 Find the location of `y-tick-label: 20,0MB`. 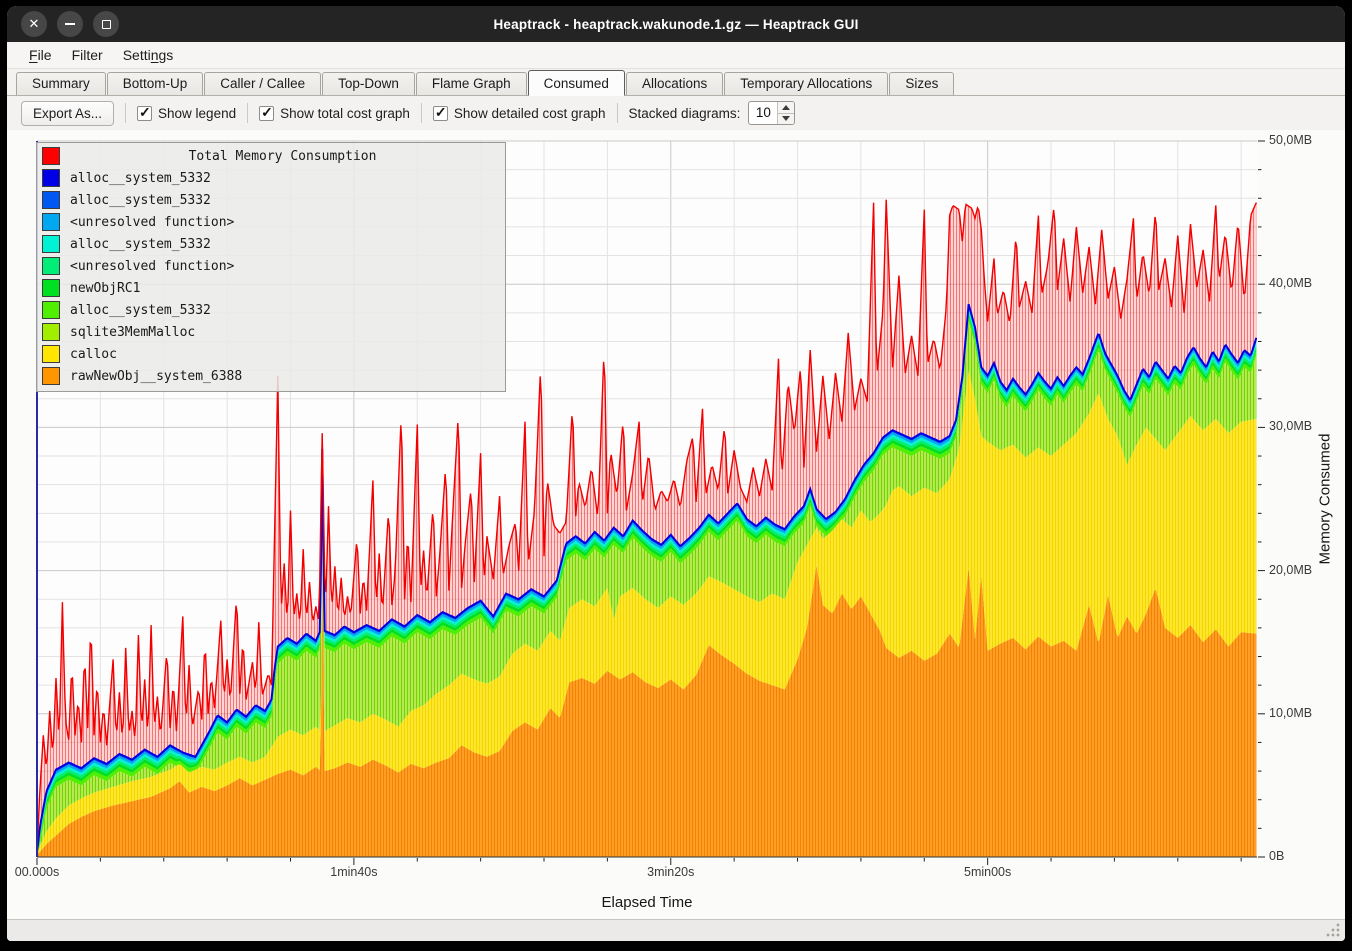

y-tick-label: 20,0MB is located at coordinates (1291, 569).